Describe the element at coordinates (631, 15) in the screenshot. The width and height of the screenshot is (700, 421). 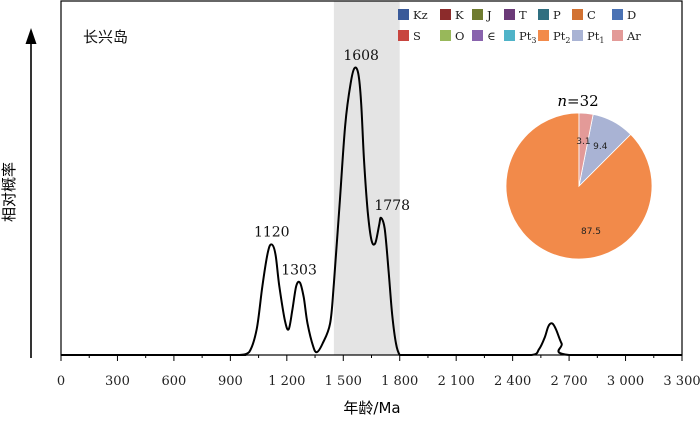
I see `legend-label: D` at that location.